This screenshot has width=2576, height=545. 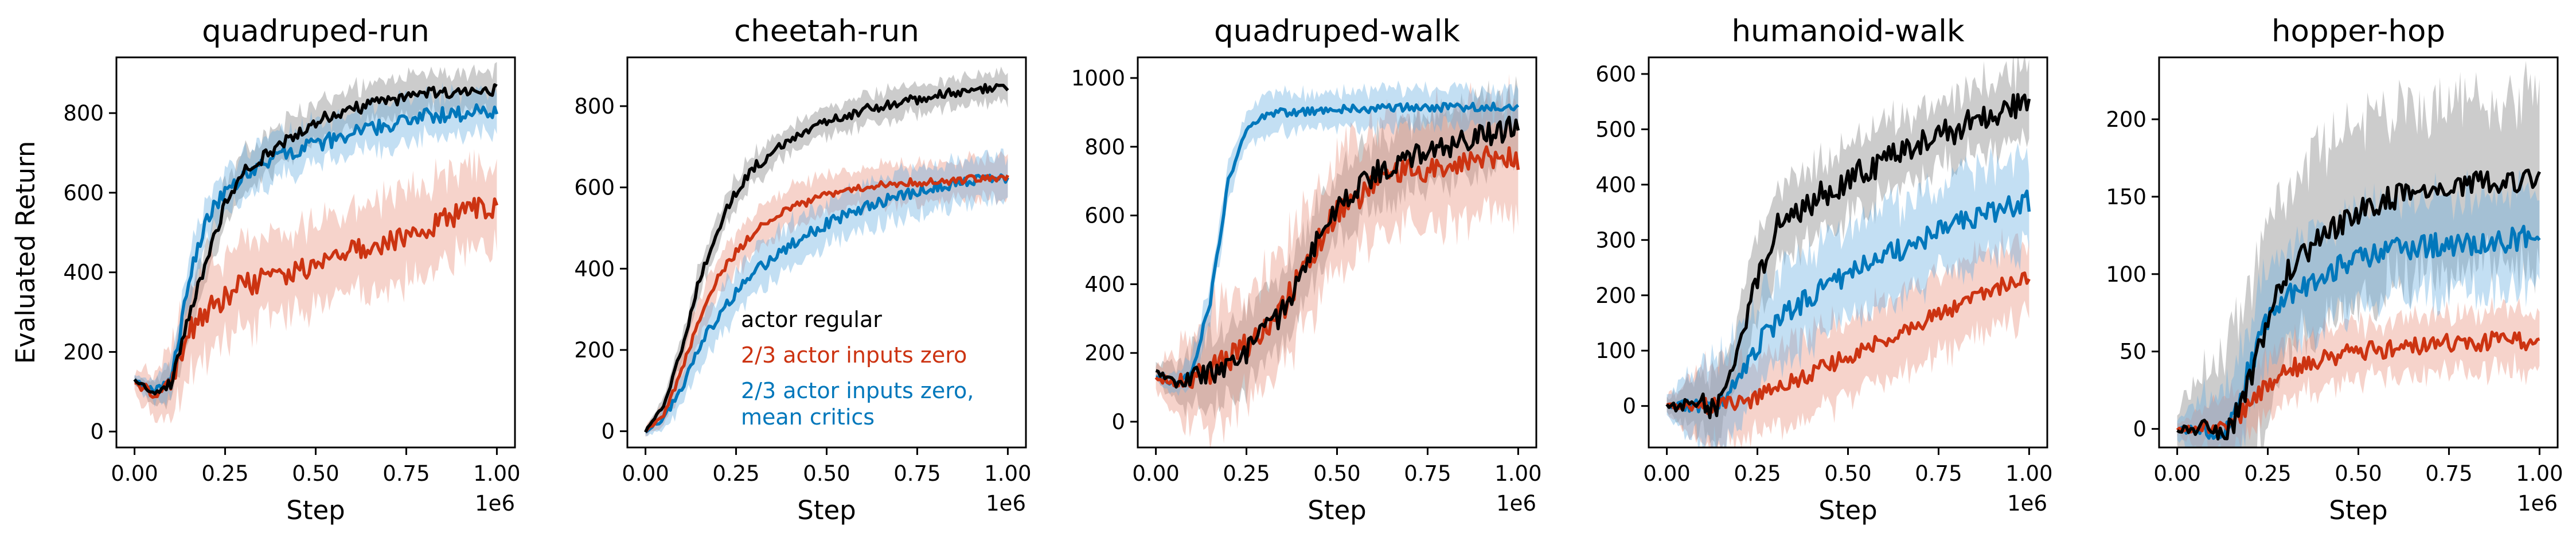 What do you see at coordinates (2133, 352) in the screenshot?
I see `y-tick-label: 50` at bounding box center [2133, 352].